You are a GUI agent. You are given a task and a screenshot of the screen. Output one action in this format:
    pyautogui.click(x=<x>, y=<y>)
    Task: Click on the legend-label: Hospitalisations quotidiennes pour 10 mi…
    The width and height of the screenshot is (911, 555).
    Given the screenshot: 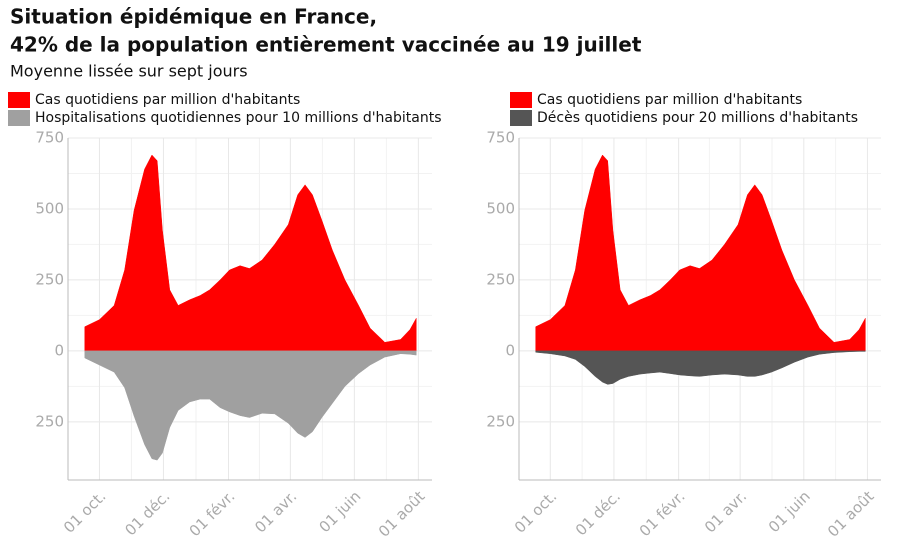 What is the action you would take?
    pyautogui.click(x=238, y=118)
    